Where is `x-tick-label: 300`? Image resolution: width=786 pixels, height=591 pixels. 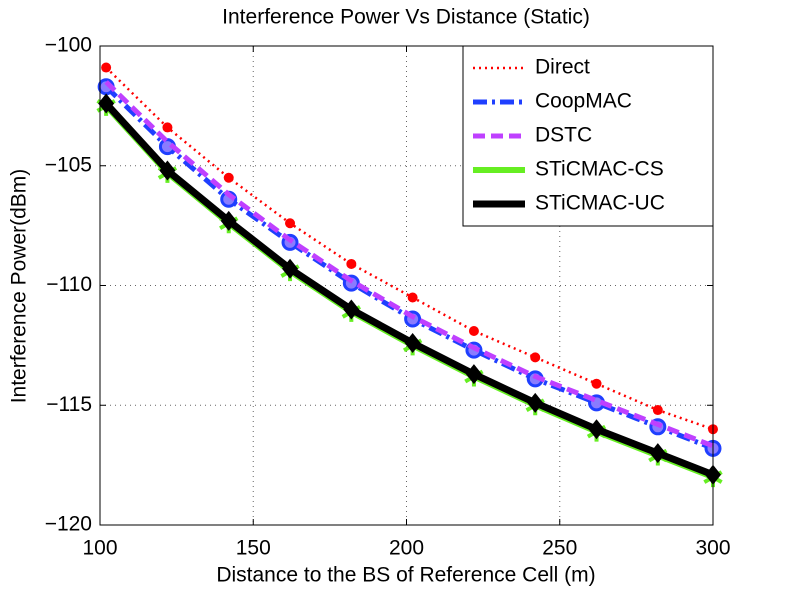
x-tick-label: 300 is located at coordinates (712, 548).